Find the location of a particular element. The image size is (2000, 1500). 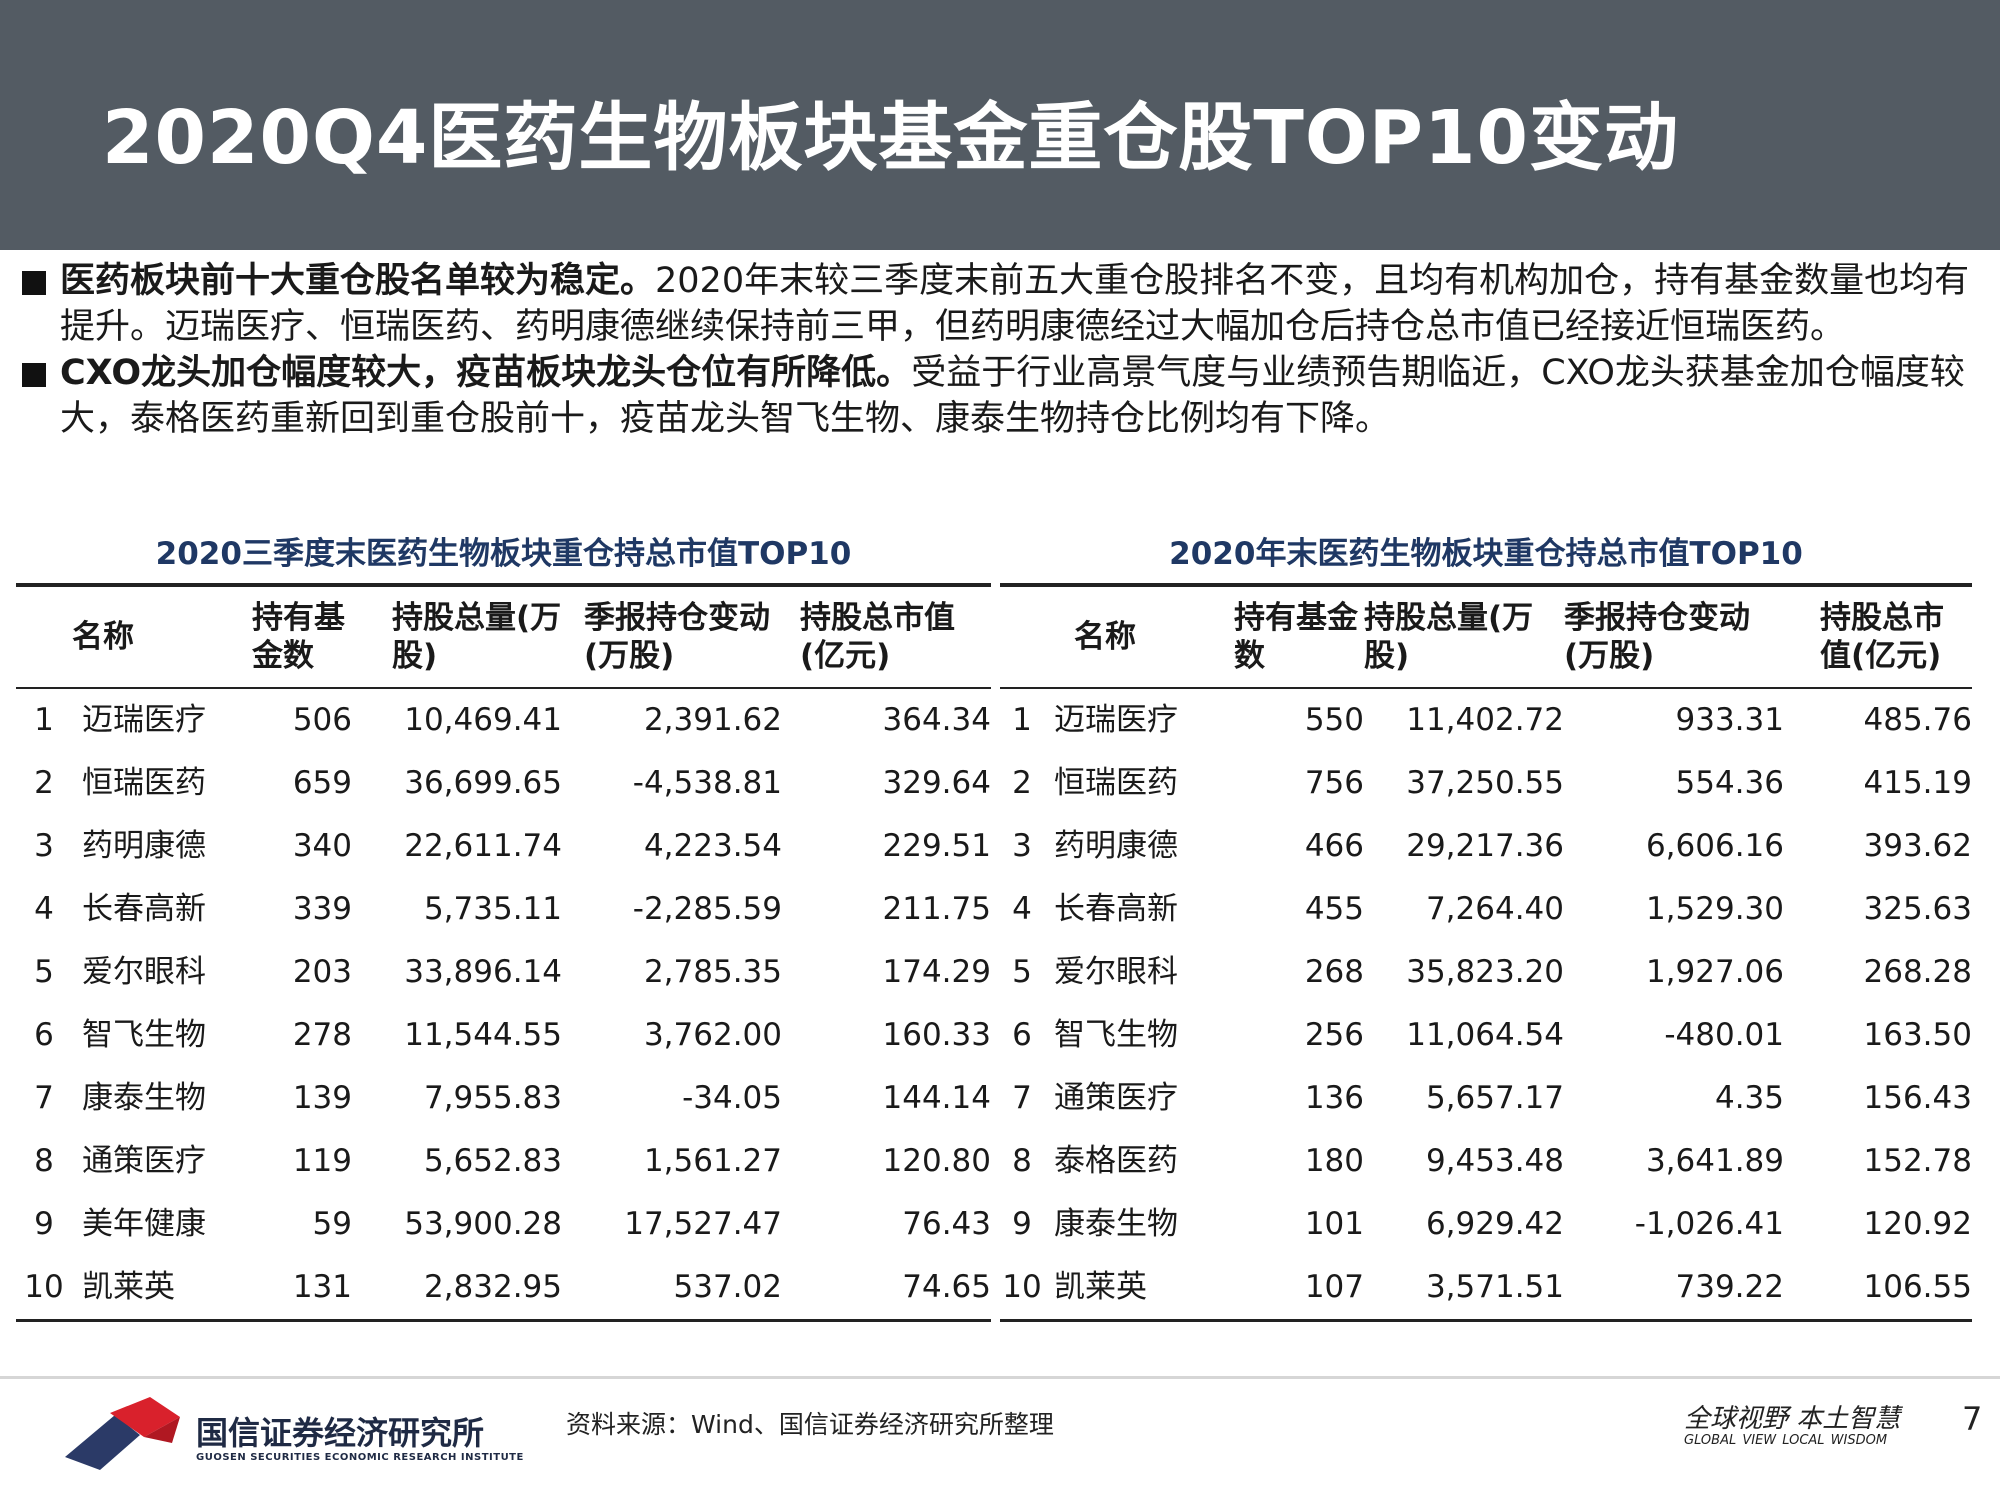

row-funds: 119 is located at coordinates (322, 1161).